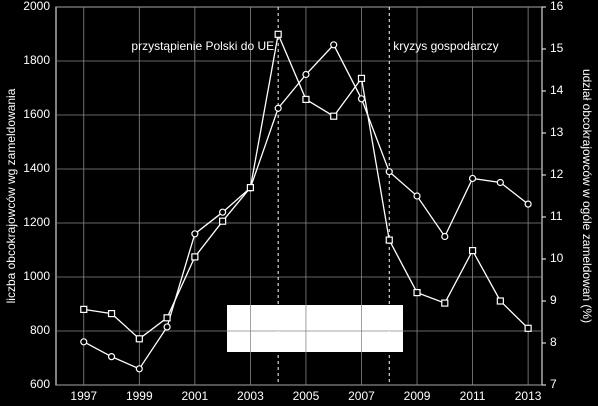 The image size is (598, 406). I want to click on x-tick-label: 2003, so click(250, 396).